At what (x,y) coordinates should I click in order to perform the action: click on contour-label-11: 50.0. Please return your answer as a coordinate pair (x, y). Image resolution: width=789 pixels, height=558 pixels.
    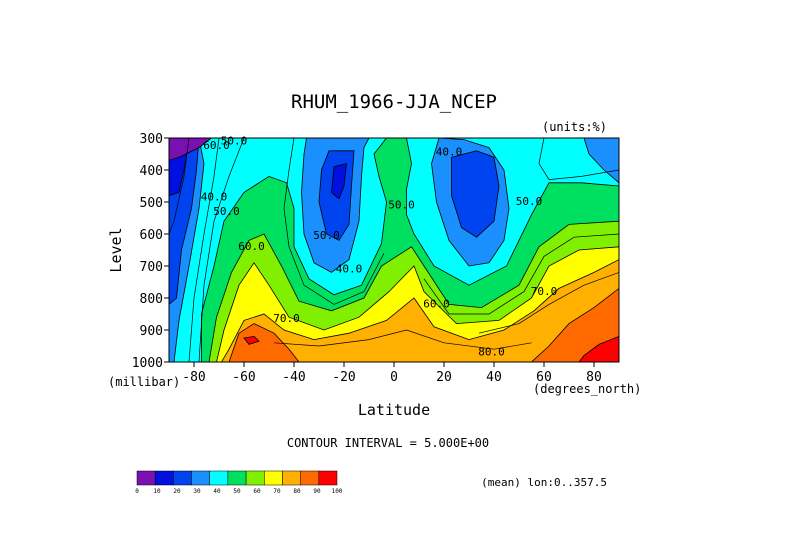
    Looking at the image, I should click on (529, 201).